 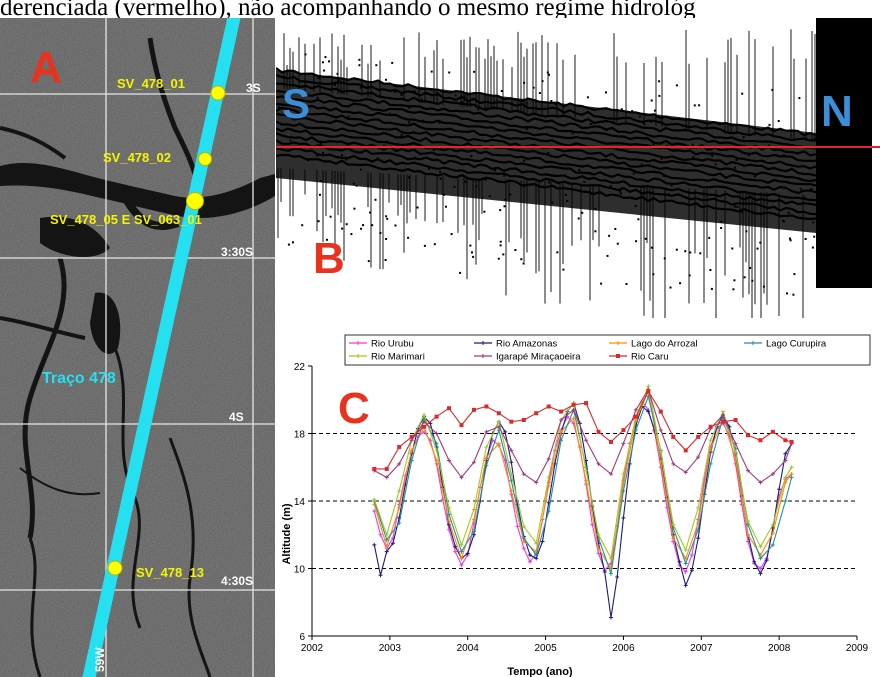 What do you see at coordinates (527, 344) in the screenshot?
I see `legend-label-rio-amazonas: Rio Amazonas` at bounding box center [527, 344].